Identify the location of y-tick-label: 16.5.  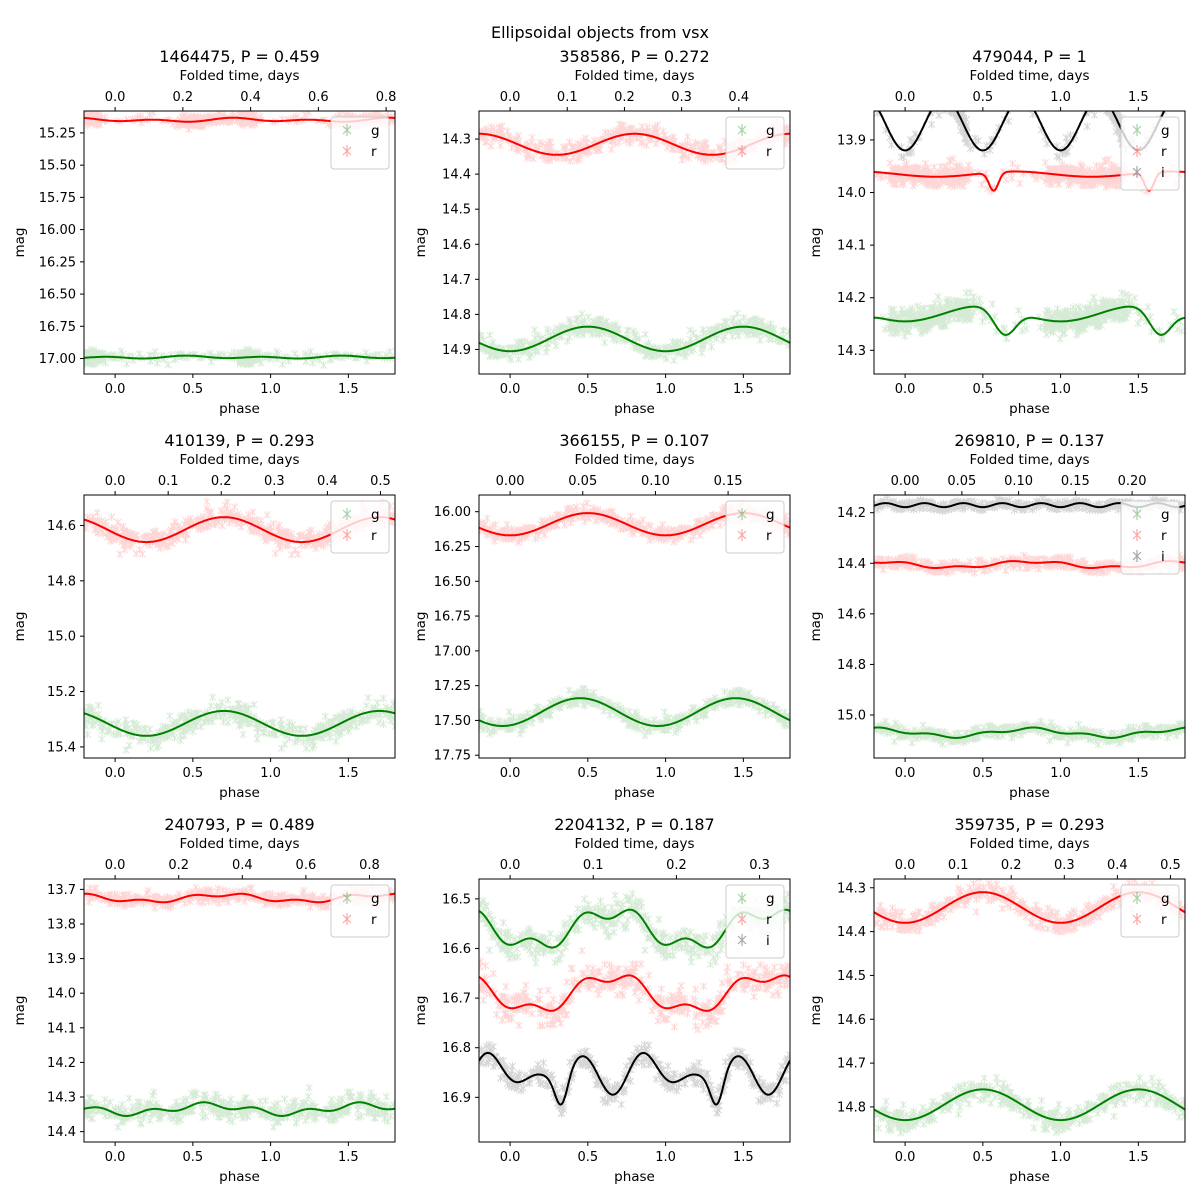
(456, 899).